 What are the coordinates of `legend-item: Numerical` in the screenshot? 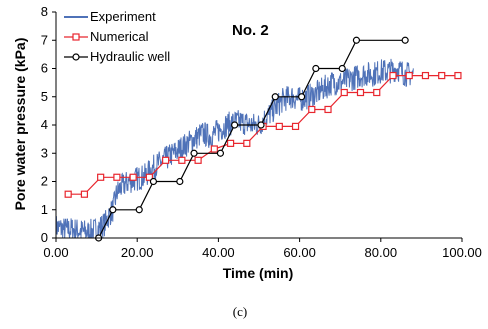 It's located at (106, 36).